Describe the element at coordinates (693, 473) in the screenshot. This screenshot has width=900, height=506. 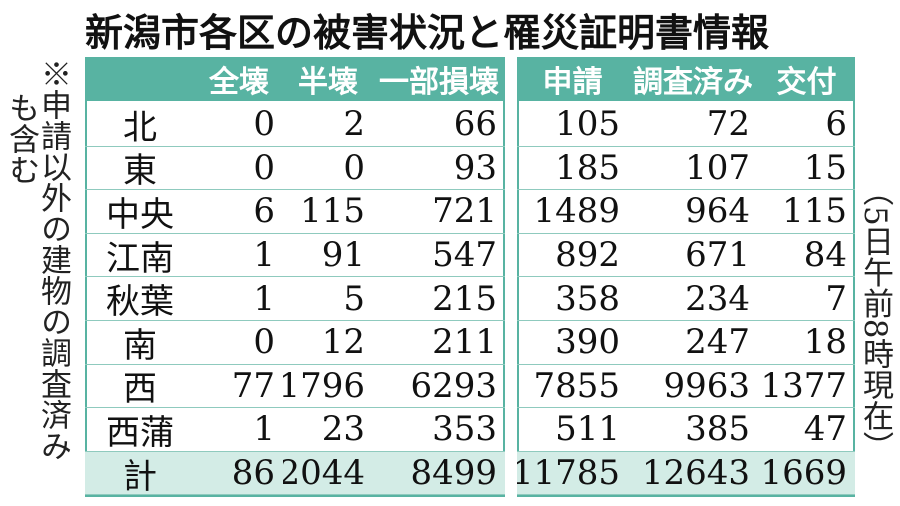
I see `table-cell: 12643` at that location.